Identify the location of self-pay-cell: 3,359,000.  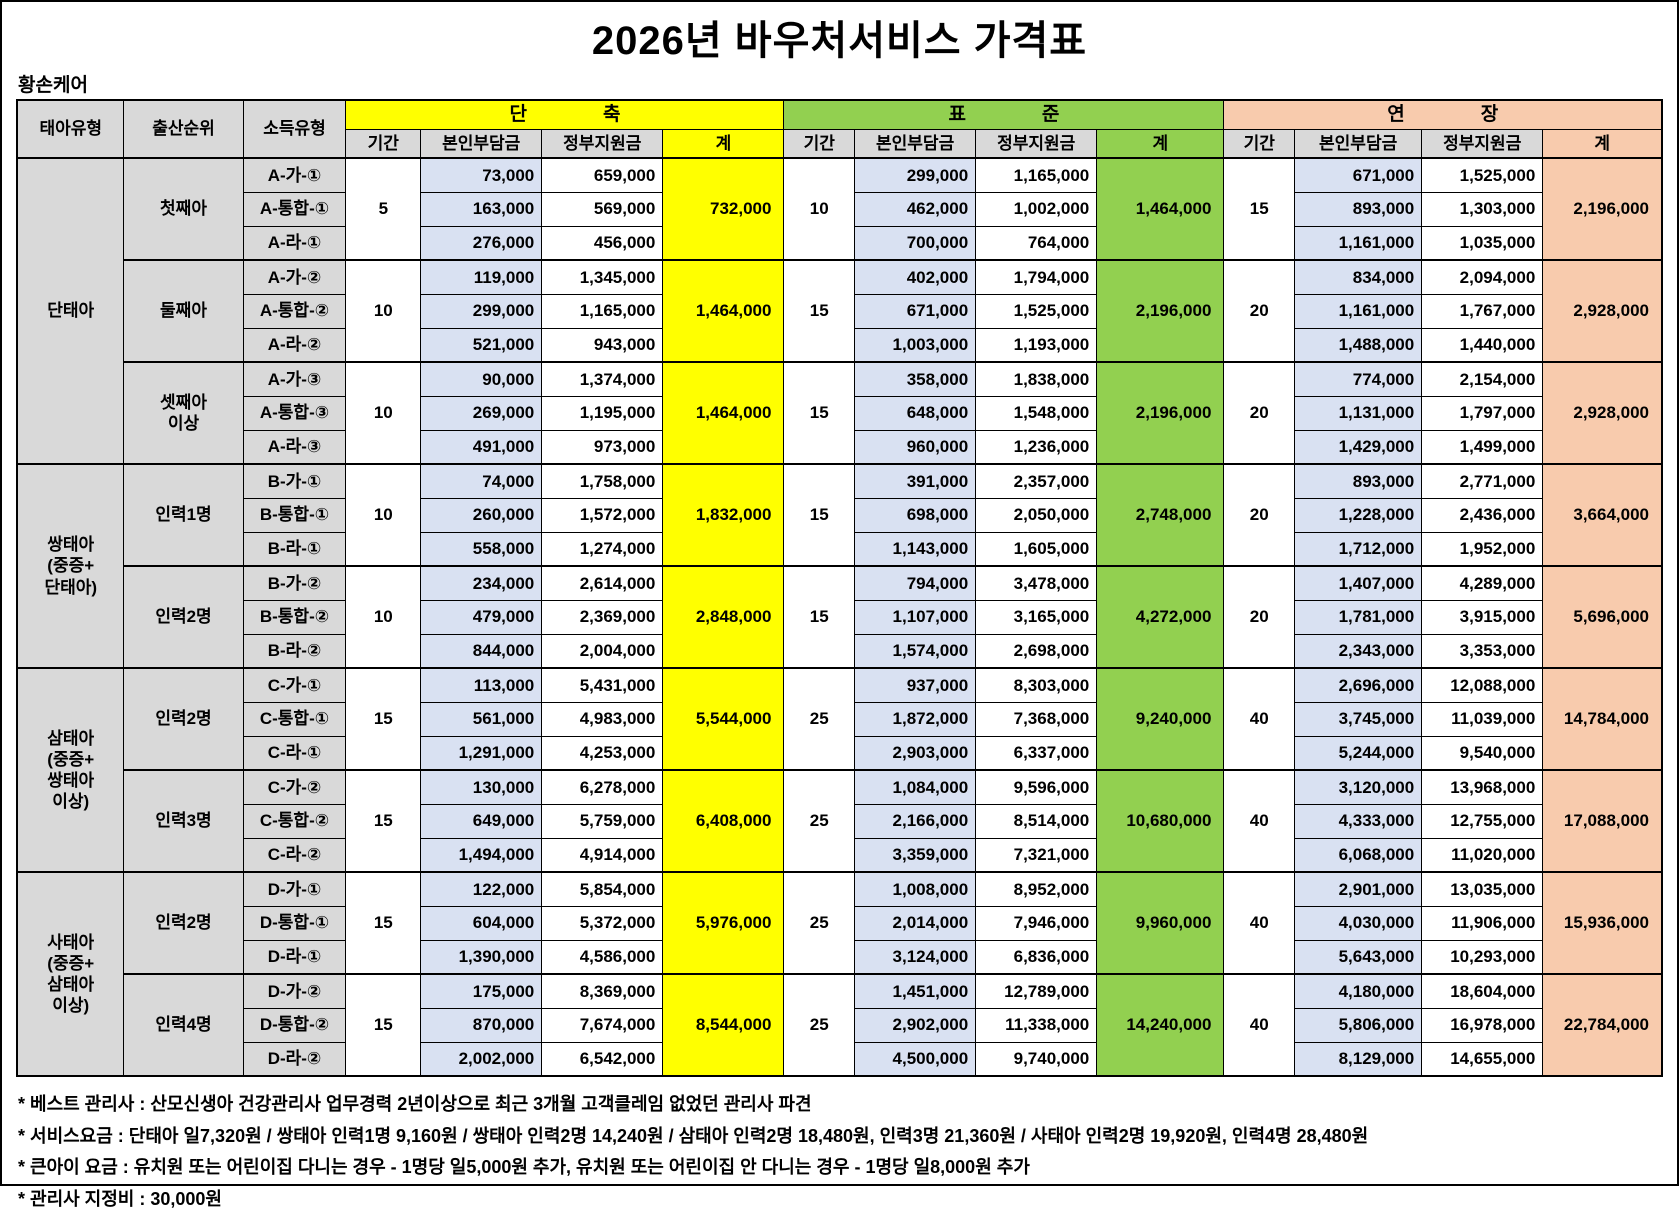
(915, 855).